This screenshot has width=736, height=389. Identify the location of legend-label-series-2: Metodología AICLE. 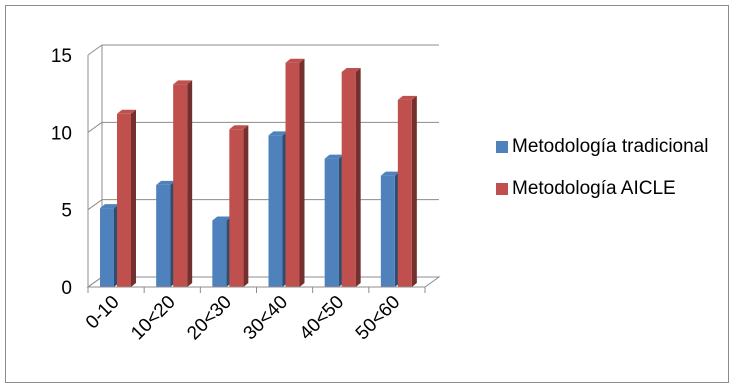
(594, 188).